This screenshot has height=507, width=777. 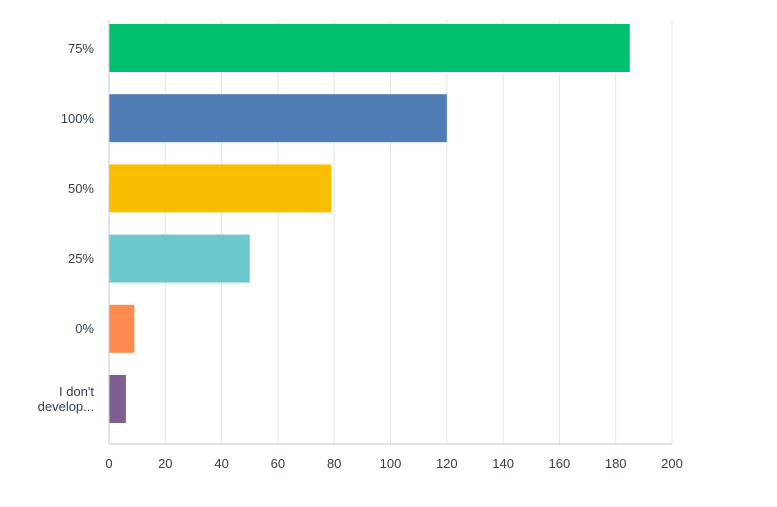 What do you see at coordinates (221, 463) in the screenshot?
I see `x-tick-label: 40` at bounding box center [221, 463].